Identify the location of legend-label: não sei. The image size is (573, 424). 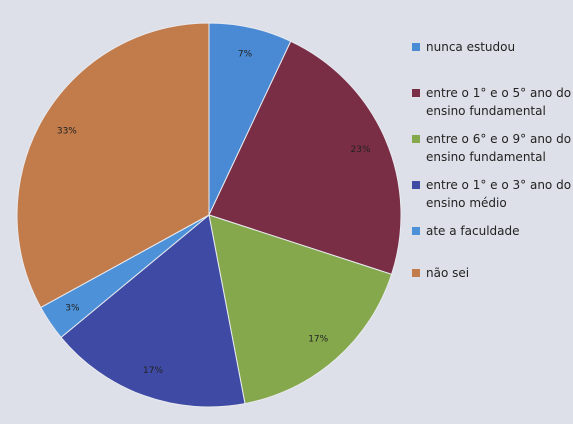
(448, 273).